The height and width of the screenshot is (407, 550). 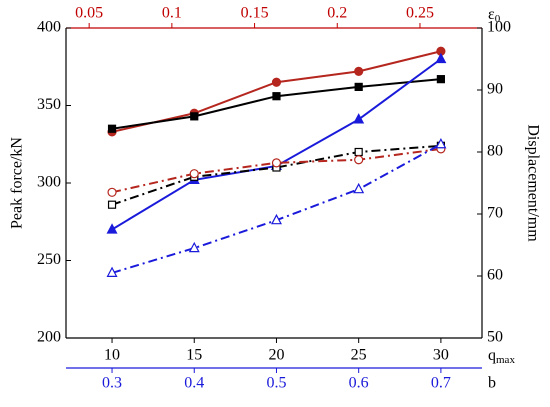 What do you see at coordinates (495, 89) in the screenshot?
I see `y2-tick-label: 90` at bounding box center [495, 89].